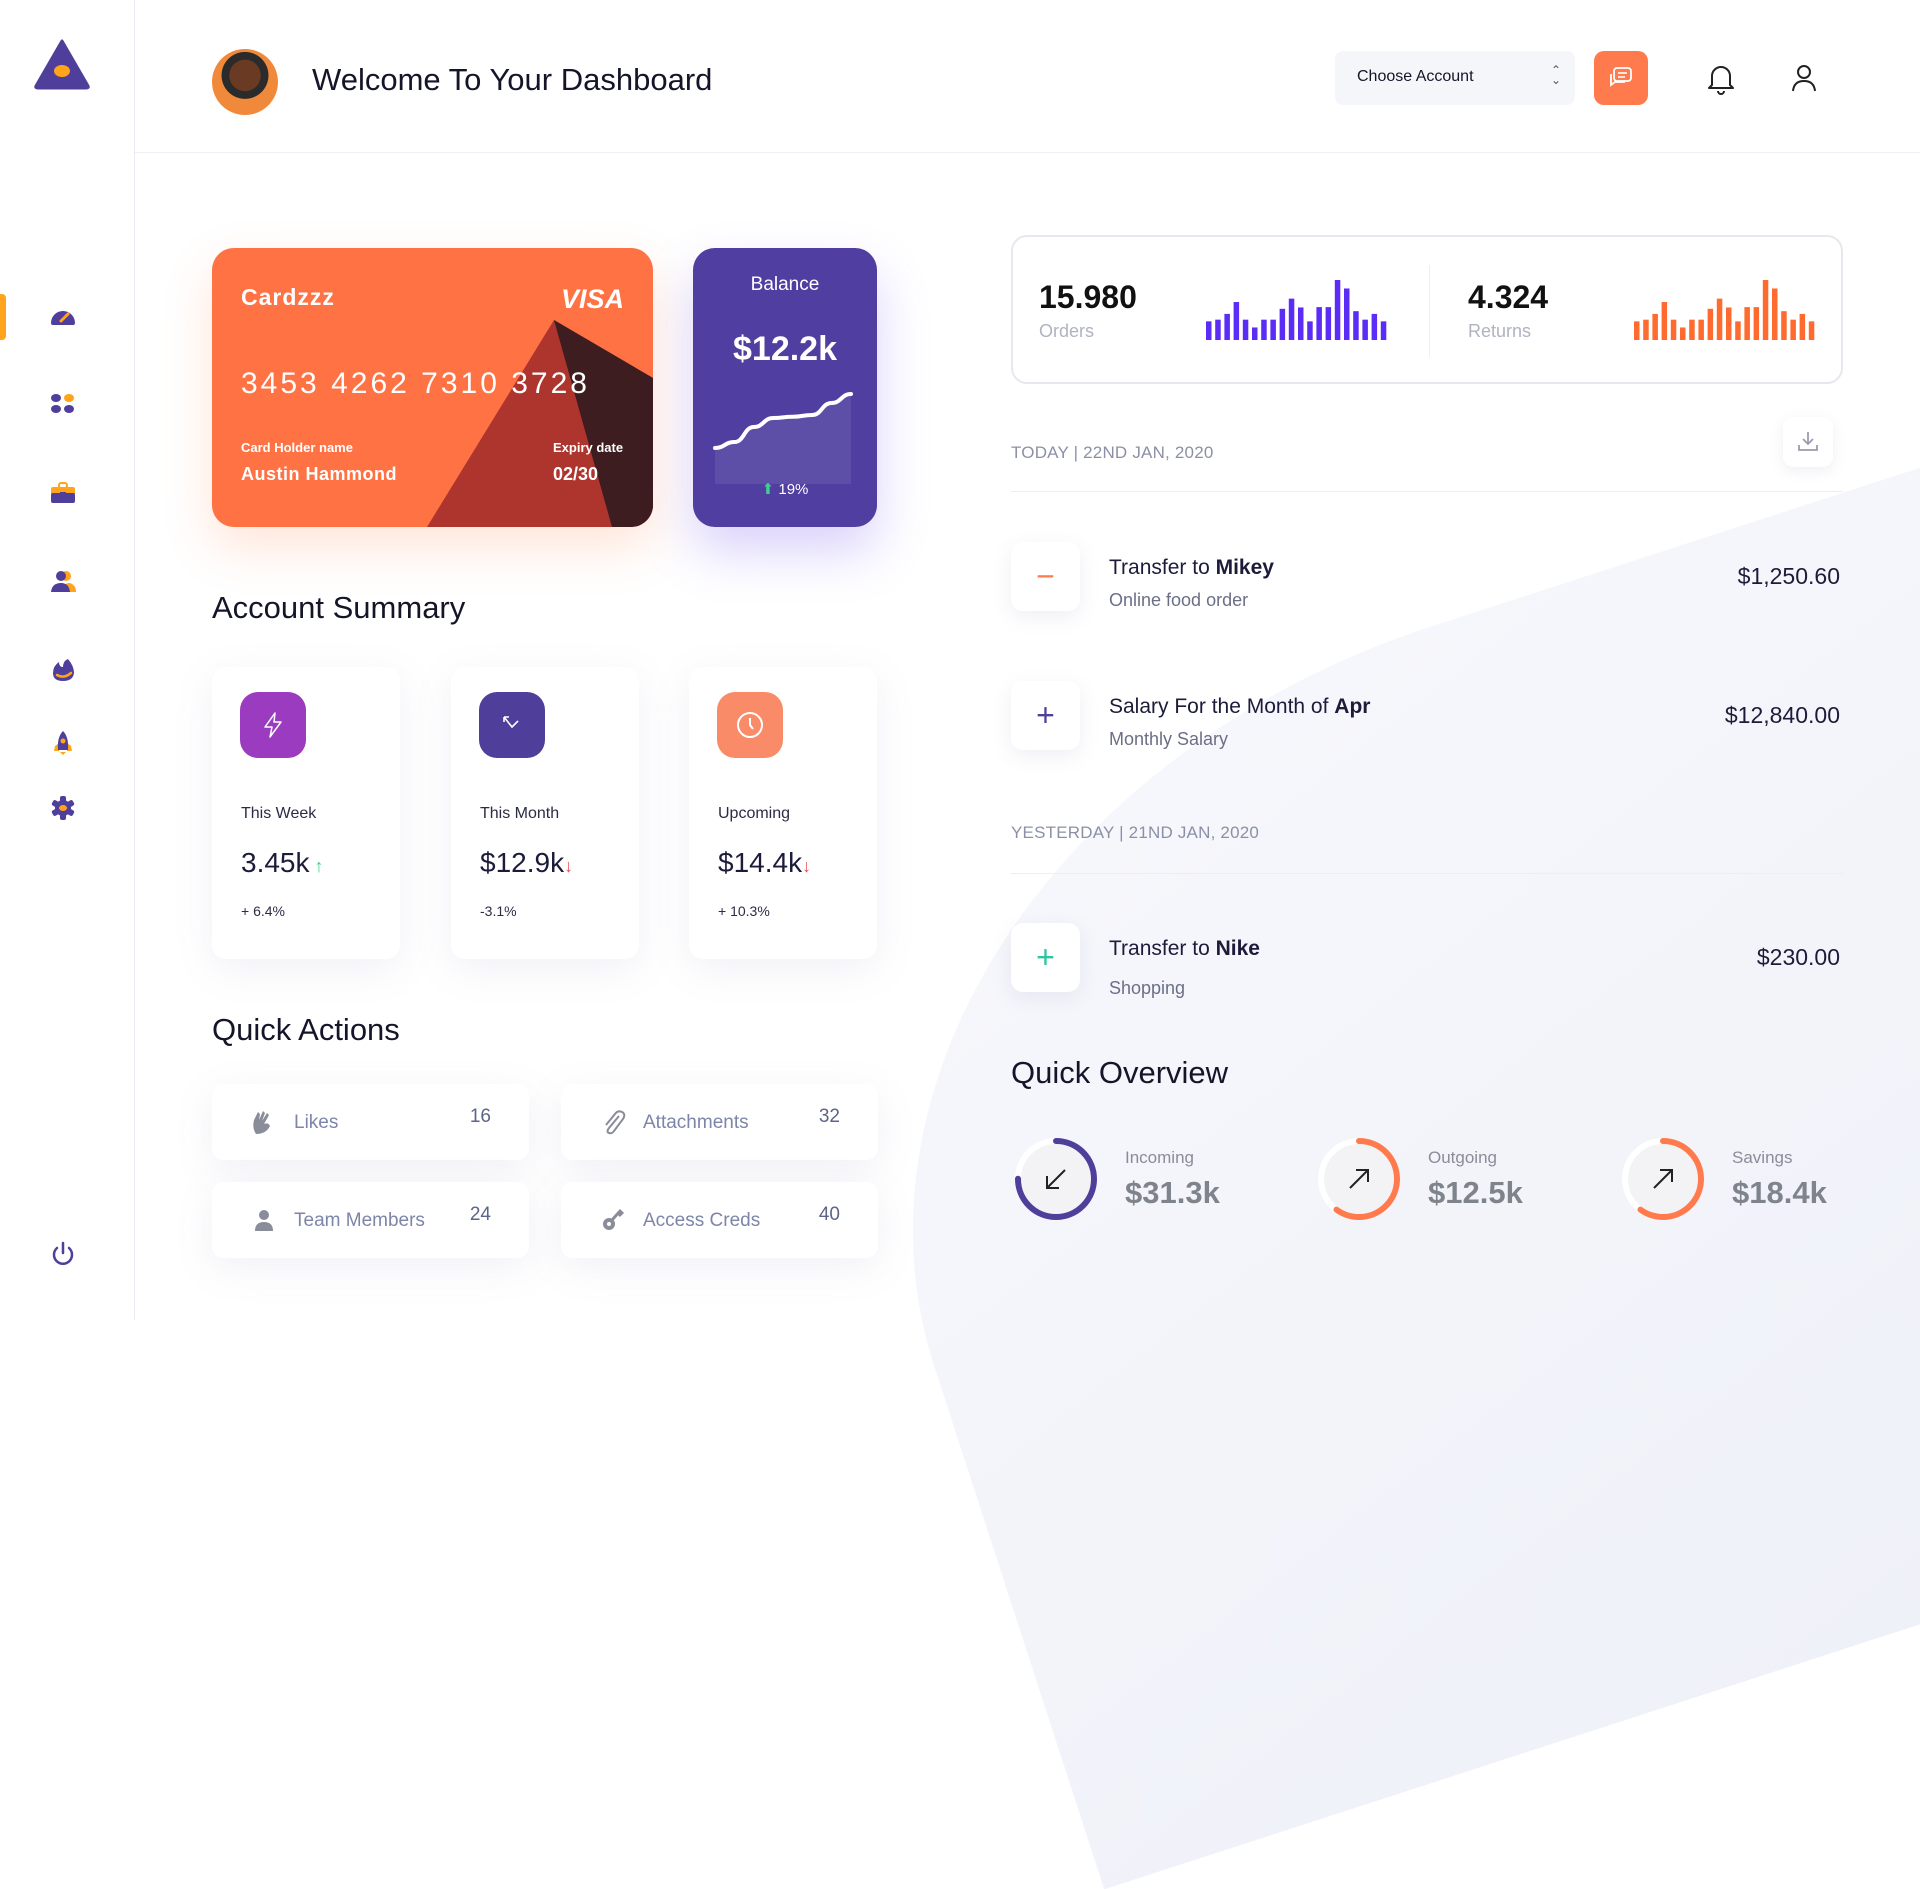 The width and height of the screenshot is (1920, 1889). Describe the element at coordinates (339, 607) in the screenshot. I see `account-summary-title: Account Summary` at that location.